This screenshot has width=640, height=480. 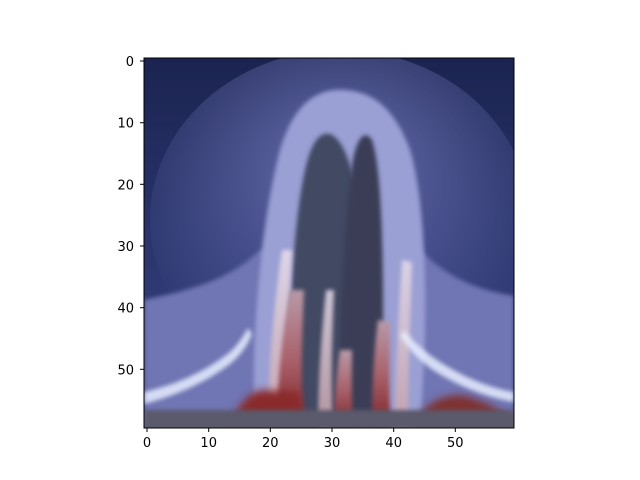 I want to click on y-tick-label: 0, so click(x=130, y=62).